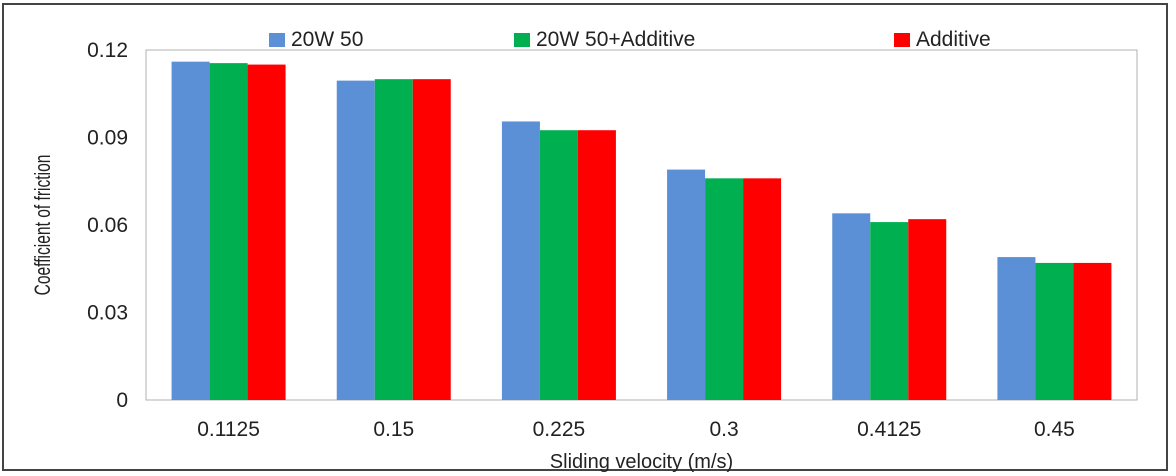 The height and width of the screenshot is (476, 1176). Describe the element at coordinates (615, 39) in the screenshot. I see `legend-entry: 20W 50+Additive` at that location.